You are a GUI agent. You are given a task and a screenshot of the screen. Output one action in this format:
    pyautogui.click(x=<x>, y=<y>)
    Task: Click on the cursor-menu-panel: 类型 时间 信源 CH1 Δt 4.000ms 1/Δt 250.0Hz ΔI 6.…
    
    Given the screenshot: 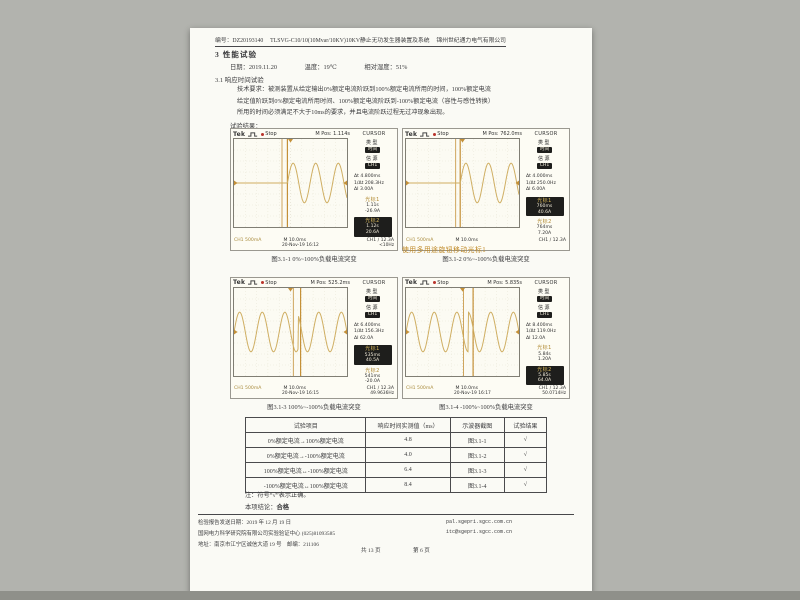 What is the action you would take?
    pyautogui.click(x=544, y=187)
    